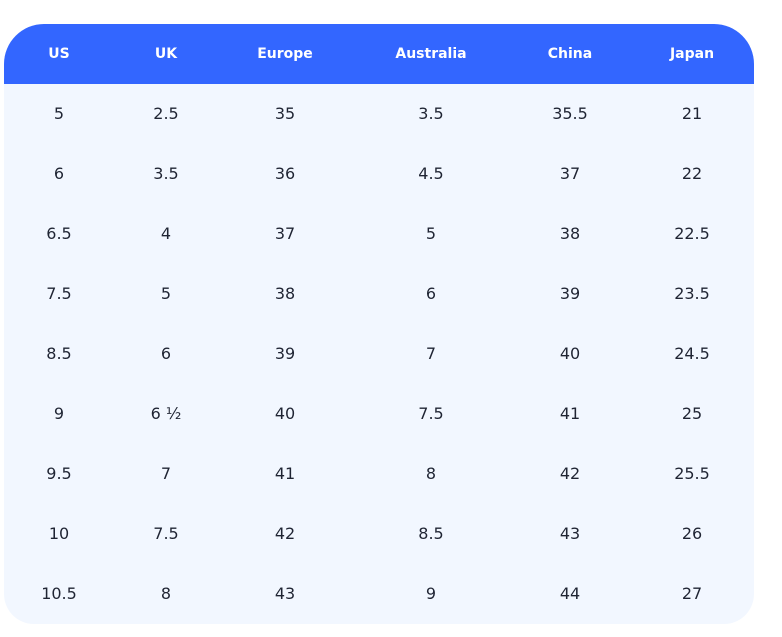 The height and width of the screenshot is (637, 782). I want to click on table-cell: 23.5, so click(692, 293).